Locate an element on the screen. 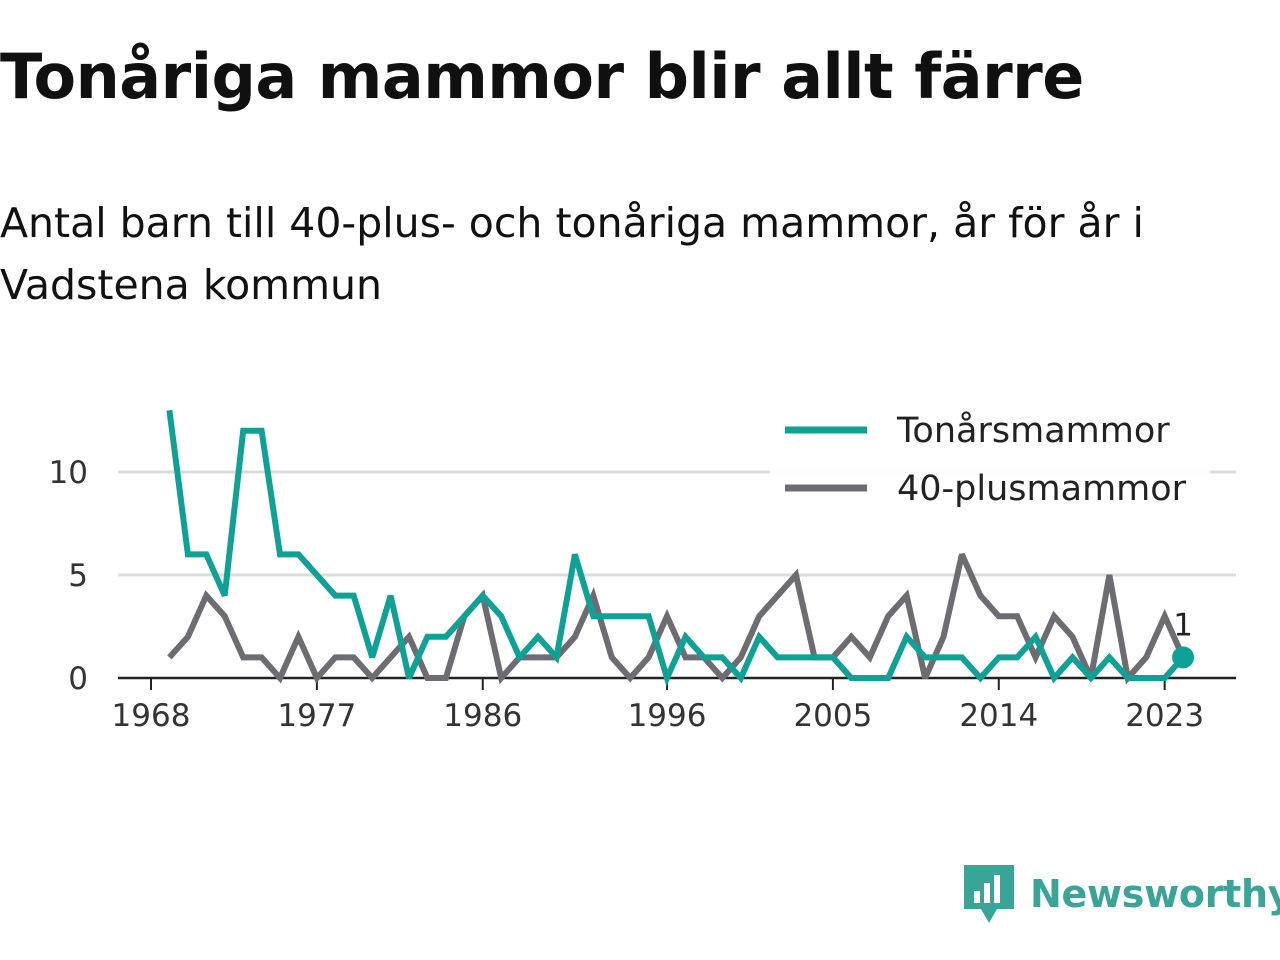  x-tick-label-1977: 1977 is located at coordinates (316, 716).